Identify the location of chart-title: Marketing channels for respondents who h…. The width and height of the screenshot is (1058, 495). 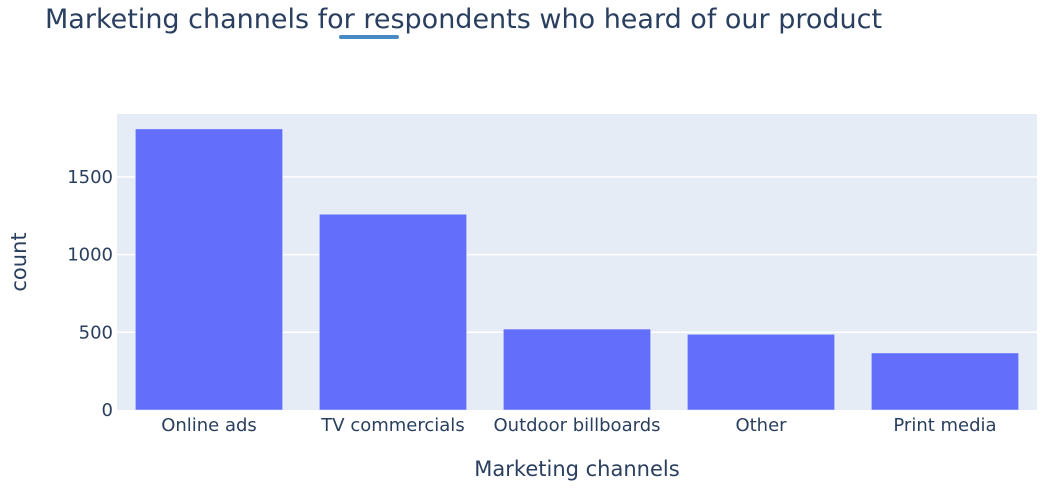
(464, 19).